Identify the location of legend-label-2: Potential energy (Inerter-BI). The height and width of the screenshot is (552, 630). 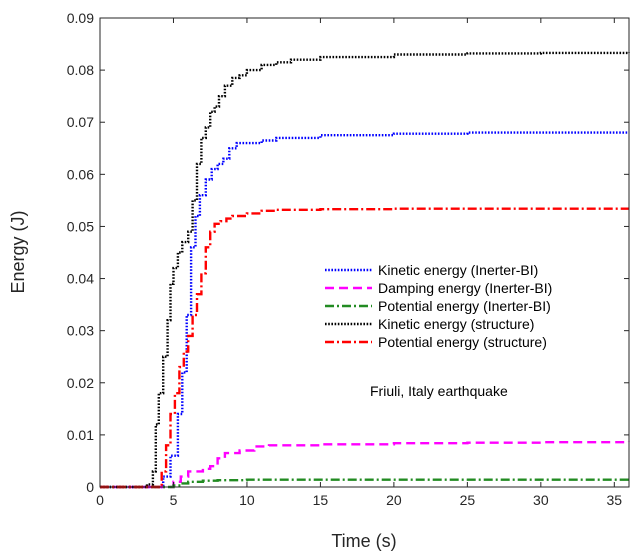
(464, 306).